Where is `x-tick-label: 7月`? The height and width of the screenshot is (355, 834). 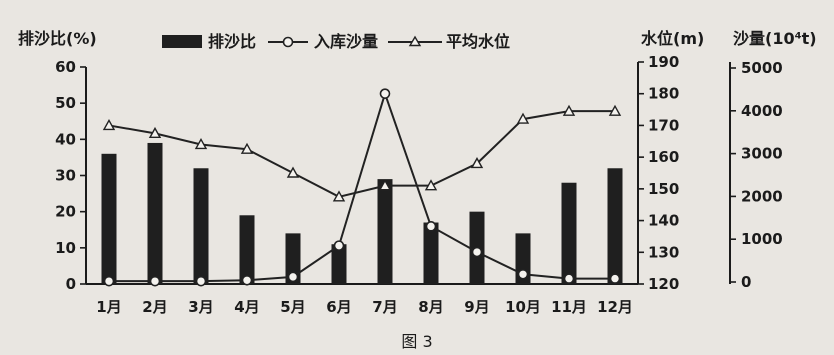 x-tick-label: 7月 is located at coordinates (384, 307).